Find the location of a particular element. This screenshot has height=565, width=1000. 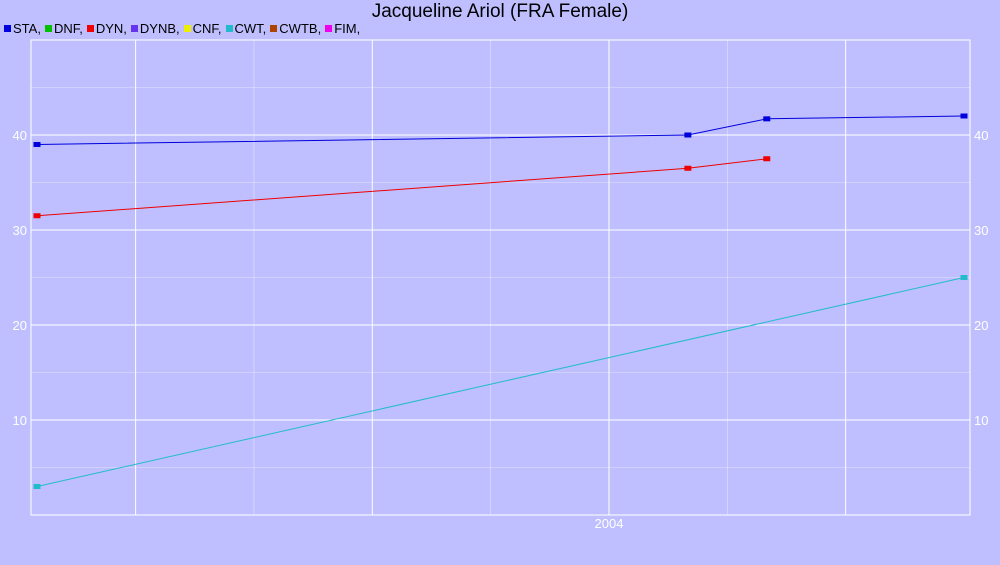

legend-item-dyn: DYN, is located at coordinates (106, 28).